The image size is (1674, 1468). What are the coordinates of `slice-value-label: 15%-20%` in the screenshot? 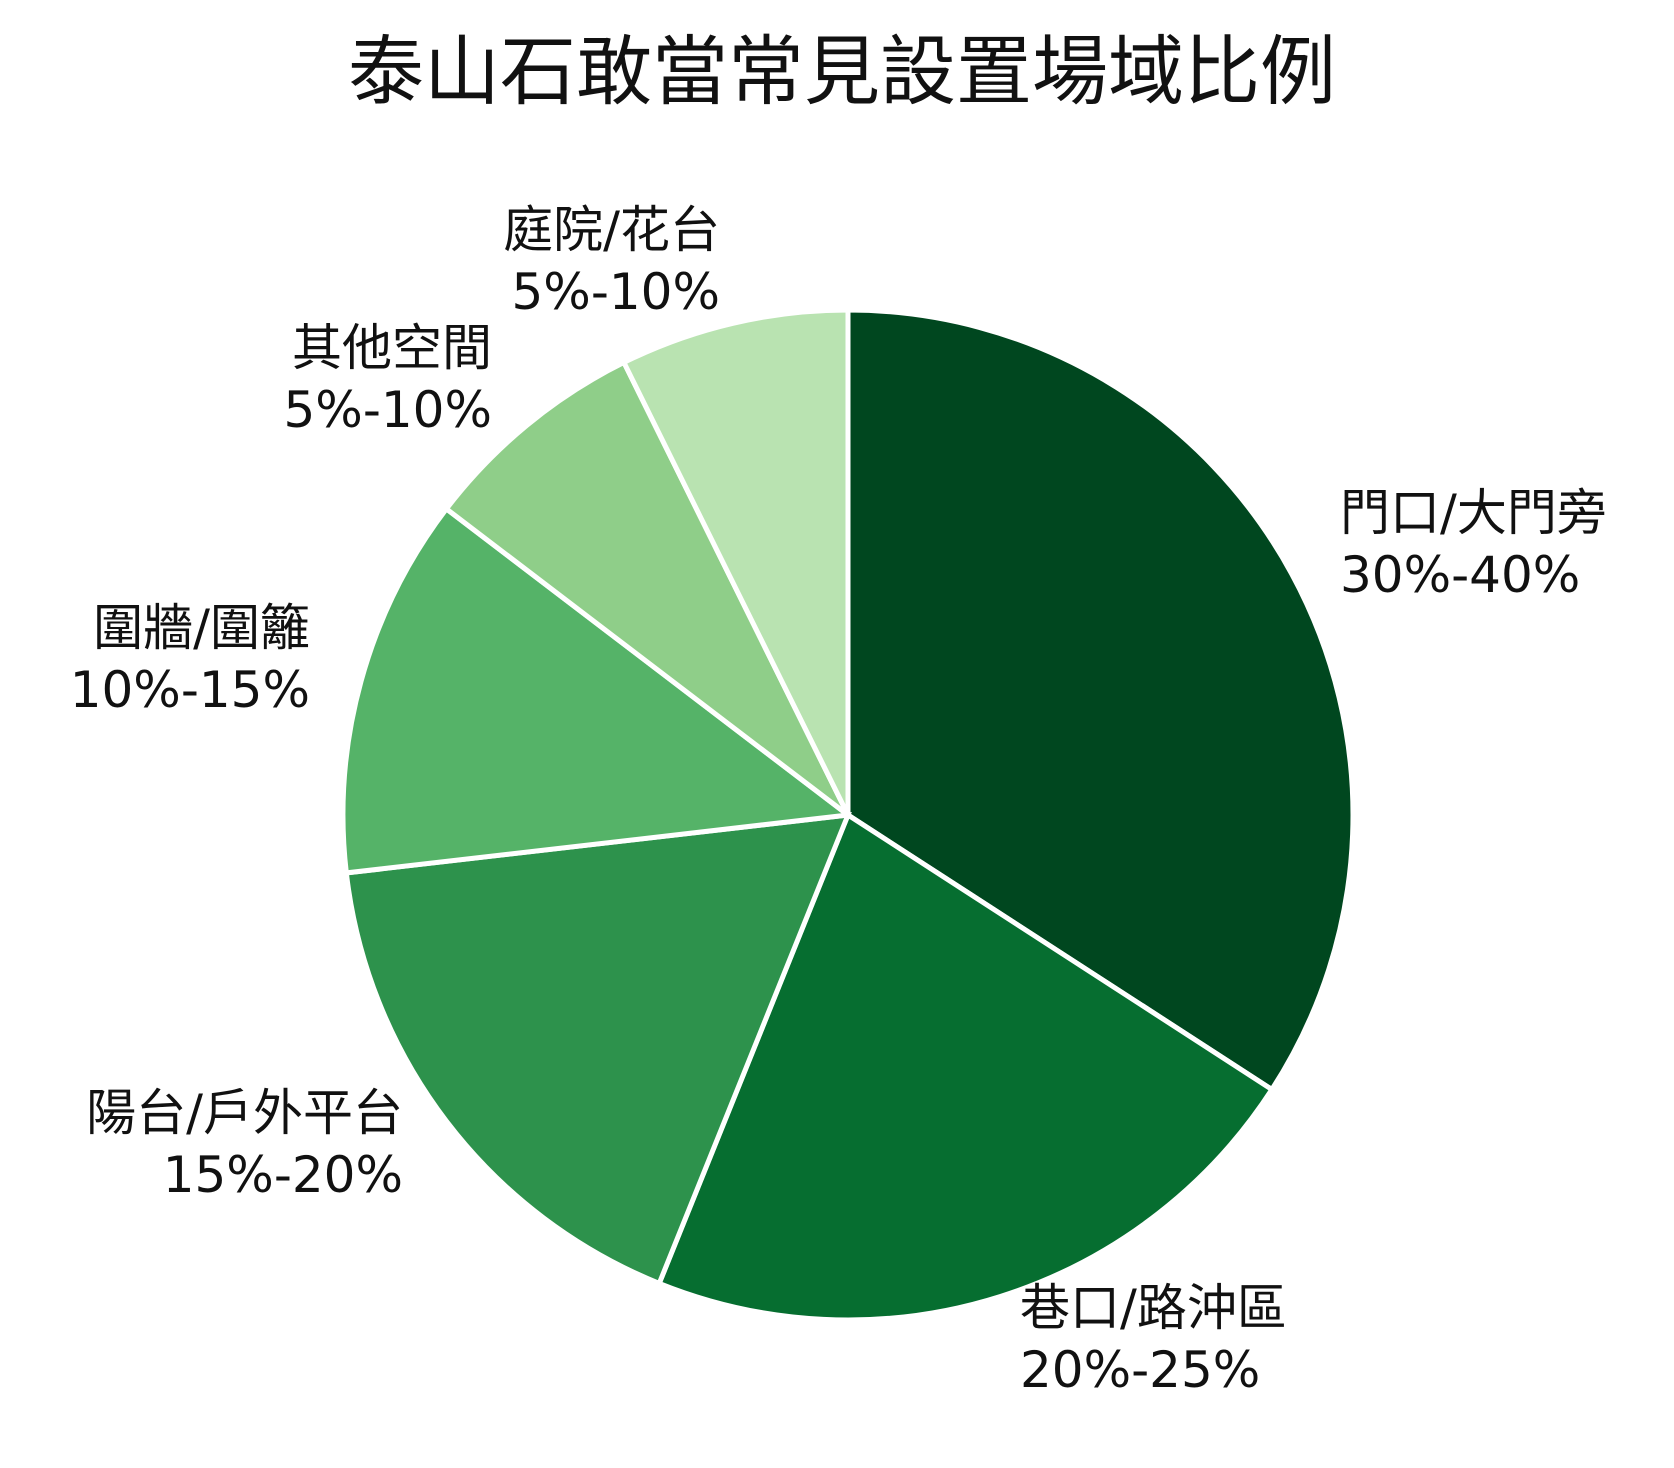 It's located at (283, 1175).